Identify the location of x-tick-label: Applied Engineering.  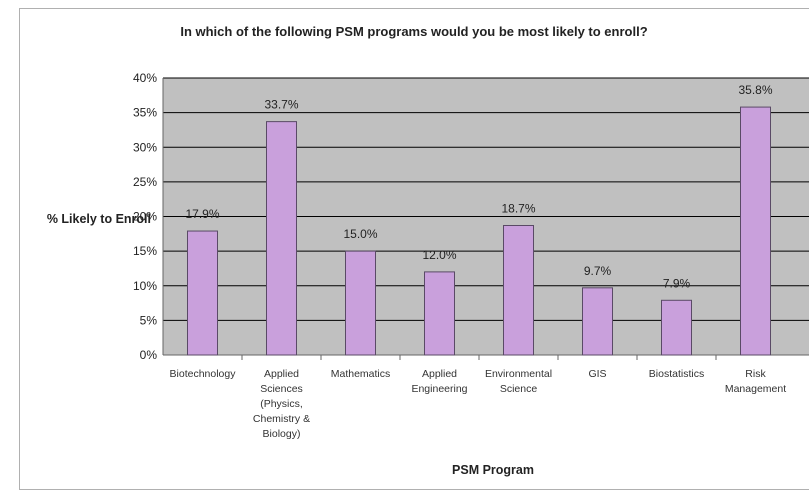
(439, 381).